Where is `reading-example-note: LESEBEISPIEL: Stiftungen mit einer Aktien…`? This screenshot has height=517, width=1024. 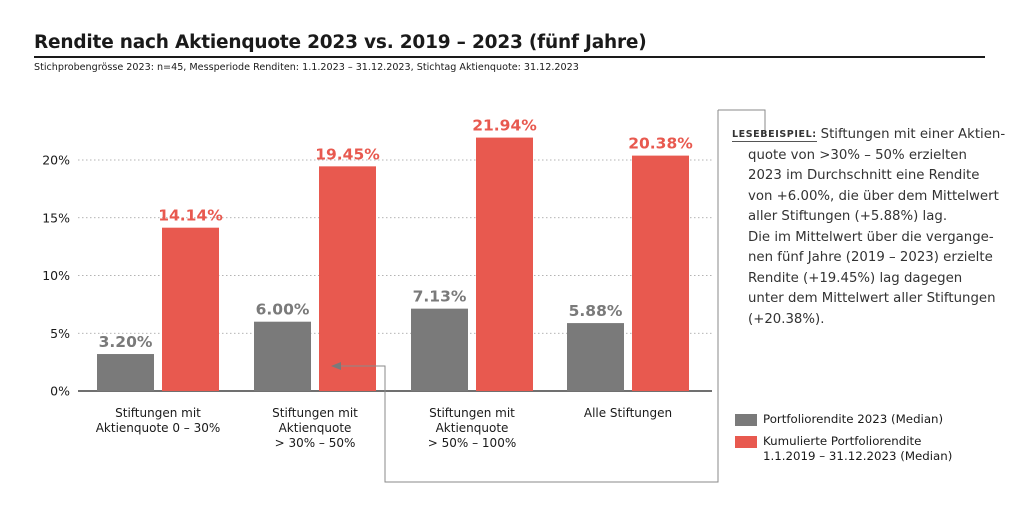
reading-example-note: LESEBEISPIEL: Stiftungen mit einer Aktien… is located at coordinates (869, 227).